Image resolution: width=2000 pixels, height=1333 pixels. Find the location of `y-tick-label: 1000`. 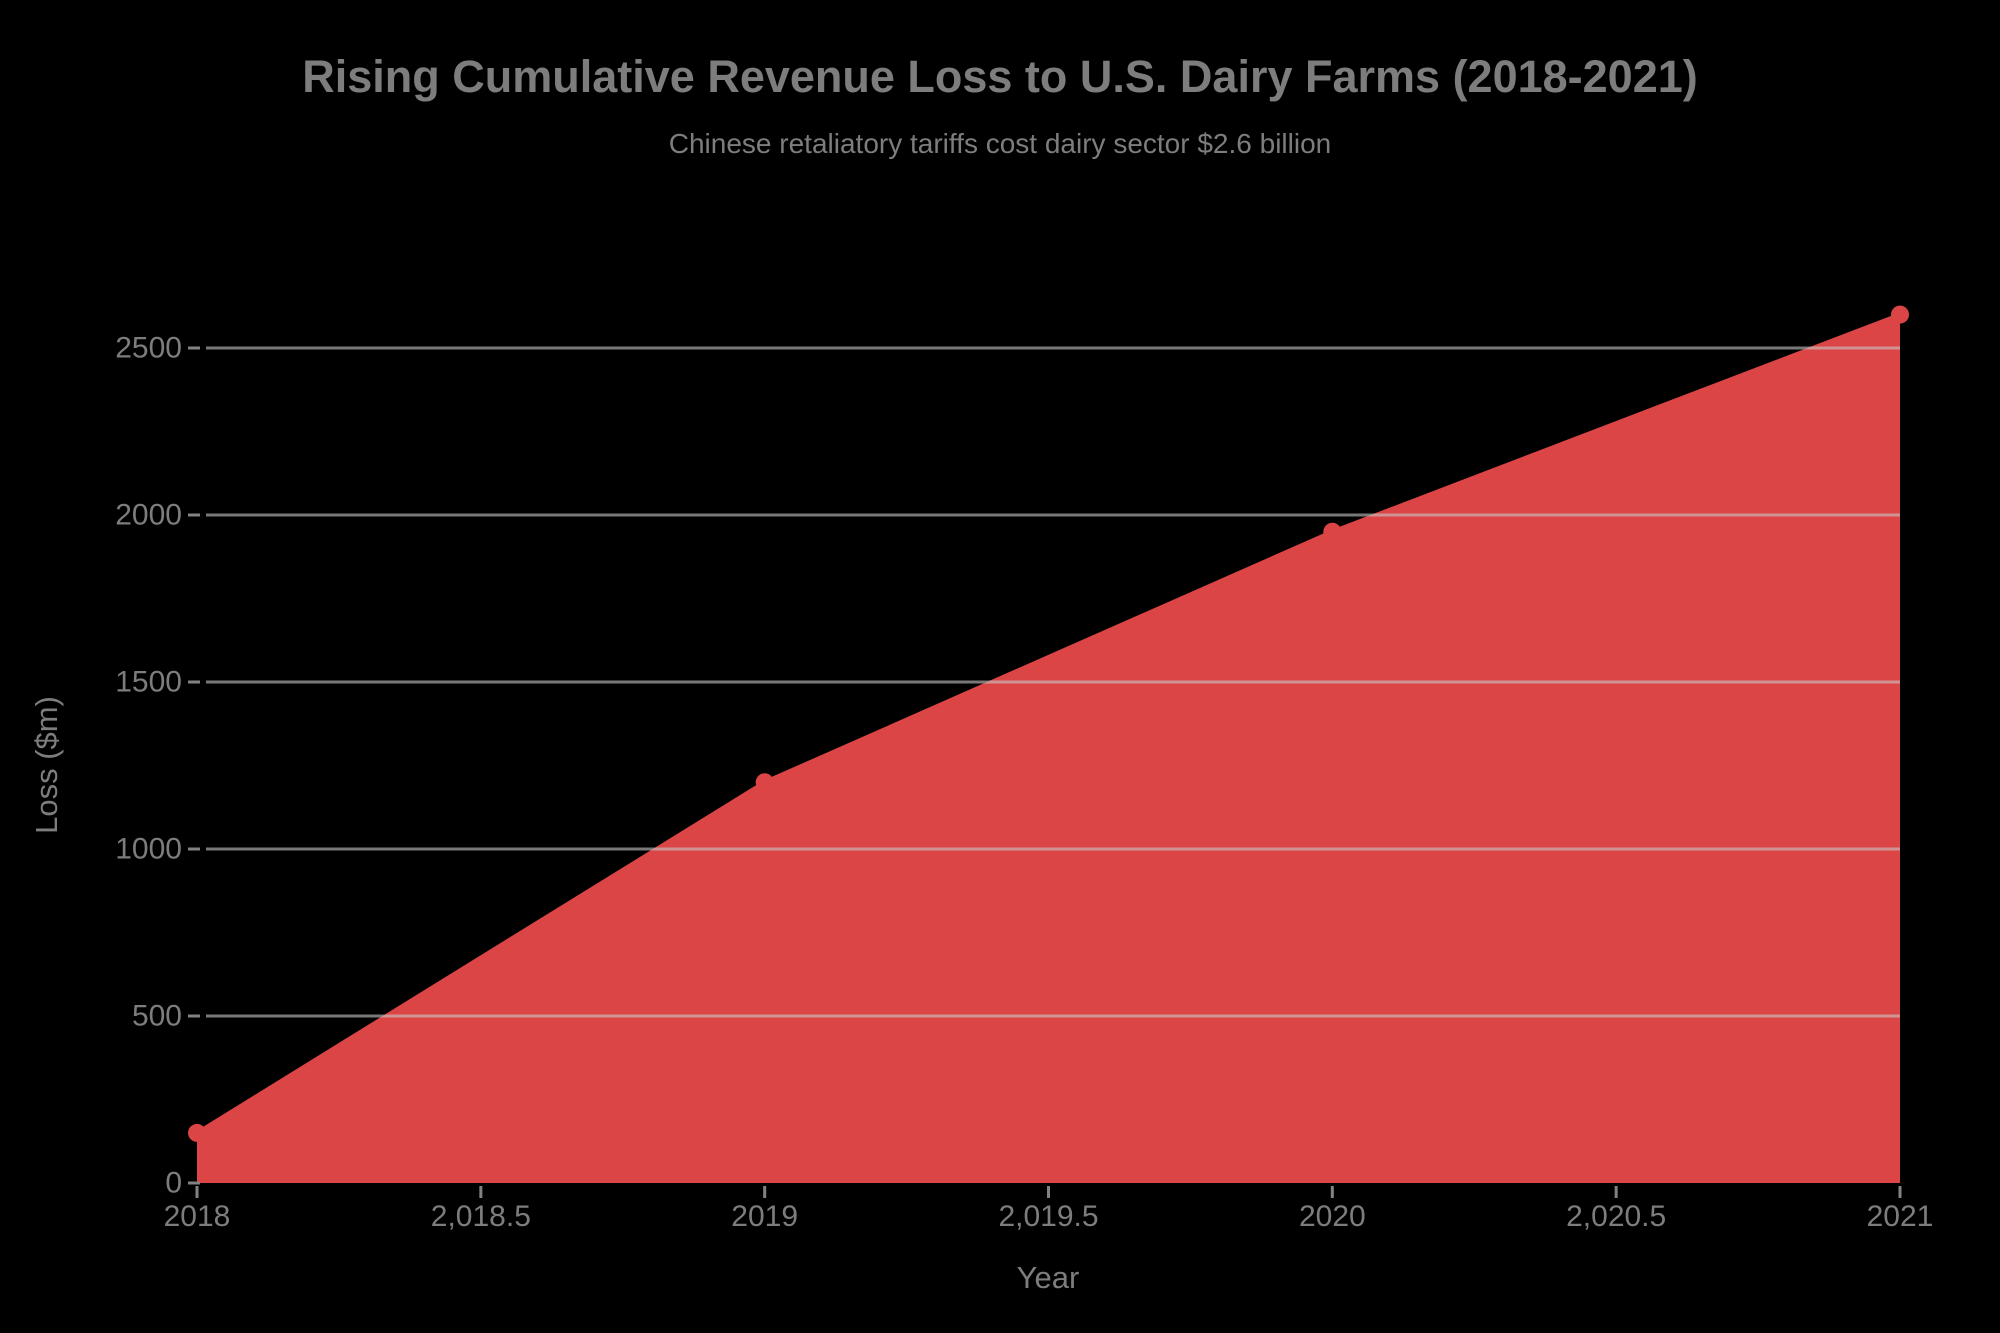

y-tick-label: 1000 is located at coordinates (148, 849).